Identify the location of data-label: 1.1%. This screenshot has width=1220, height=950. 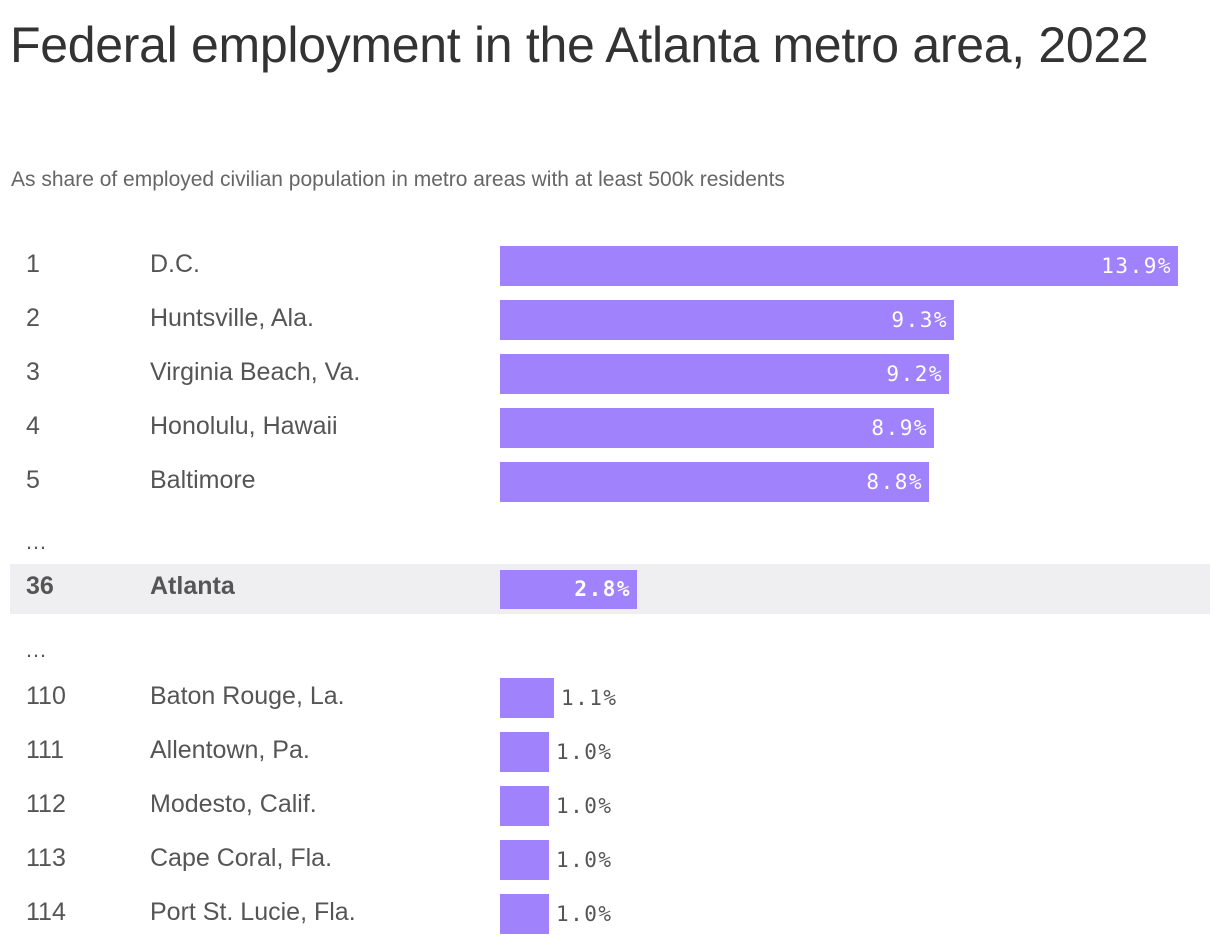
(589, 698).